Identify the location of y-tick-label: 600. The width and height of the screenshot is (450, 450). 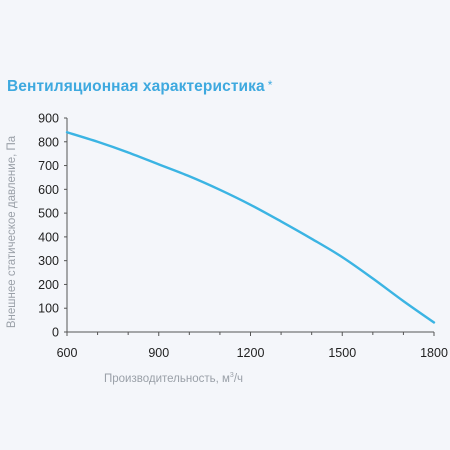
(48, 190).